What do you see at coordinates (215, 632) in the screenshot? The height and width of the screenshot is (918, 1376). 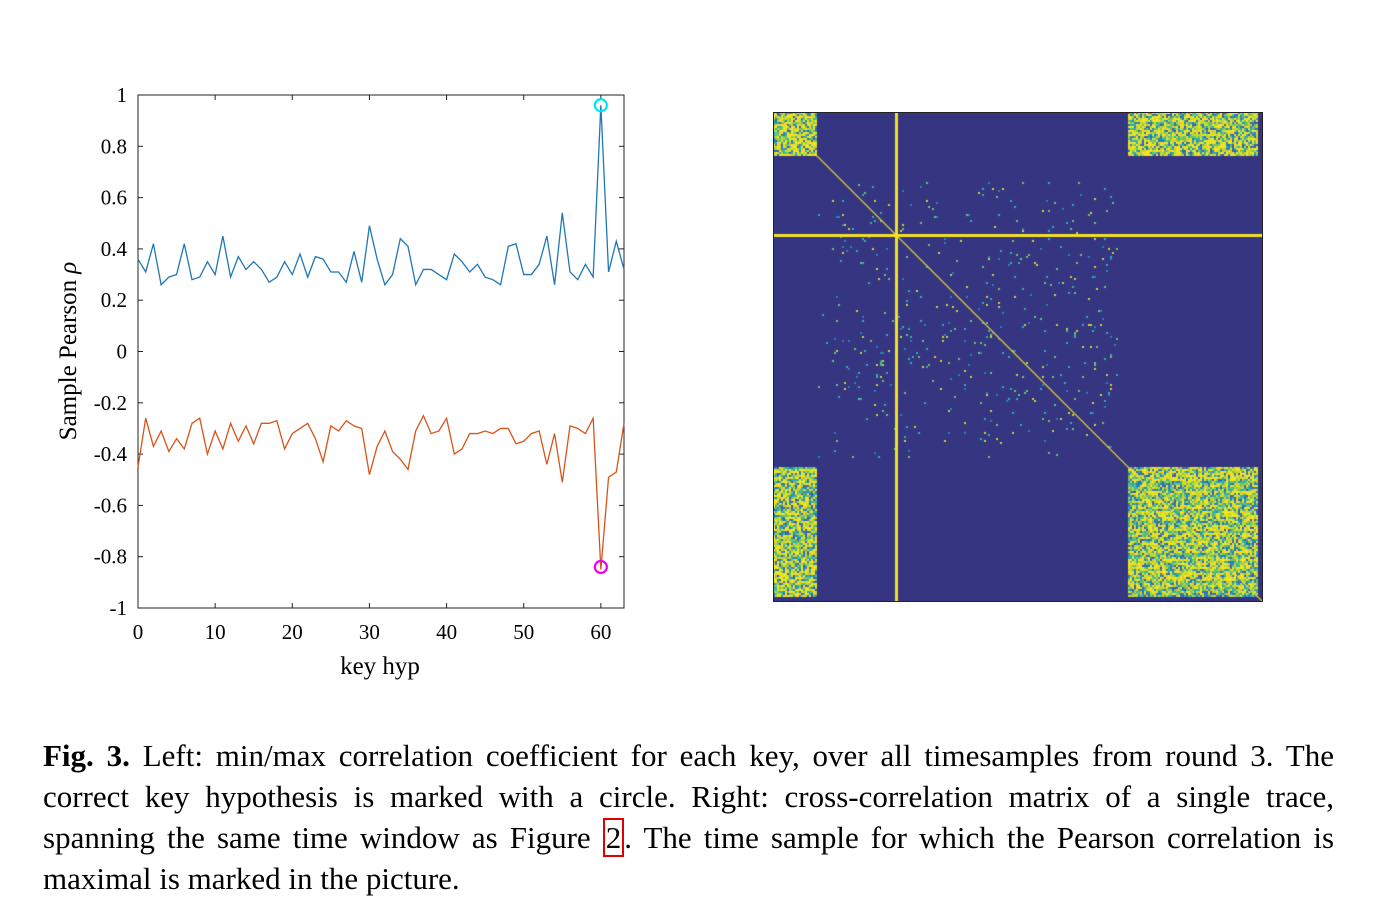 I see `x-tick-label: 10` at bounding box center [215, 632].